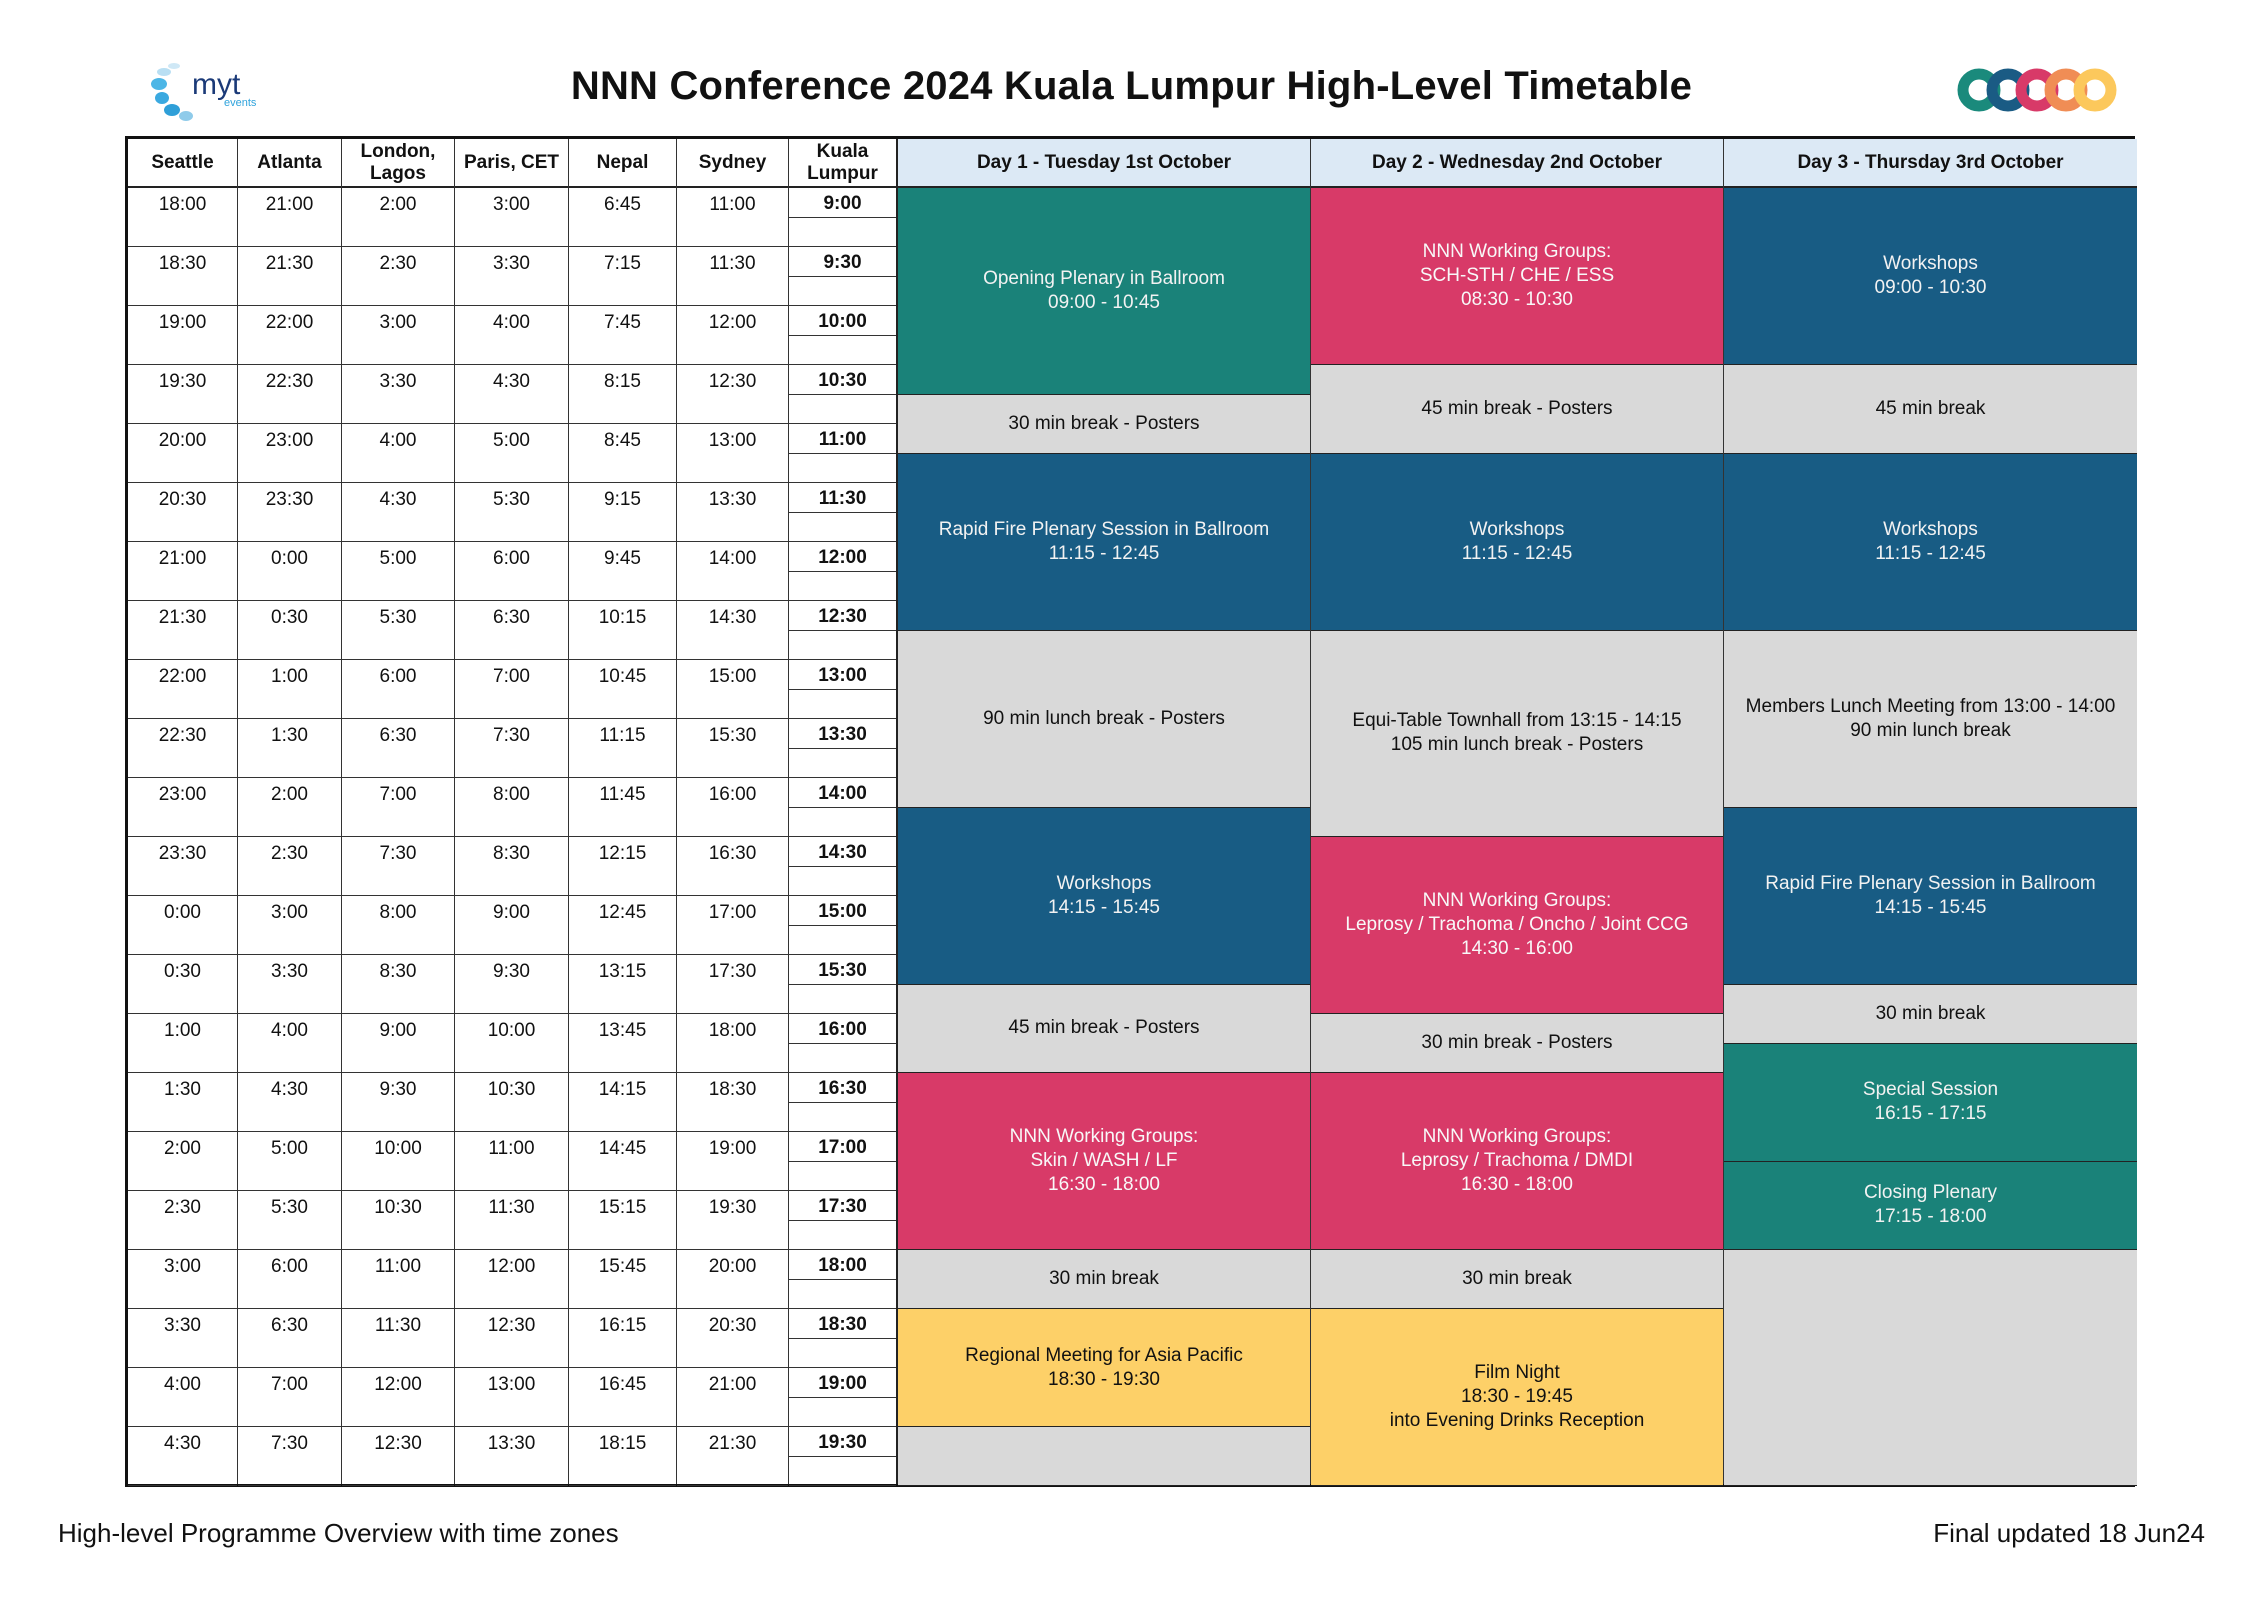  Describe the element at coordinates (182, 1456) in the screenshot. I see `time-cell: 4:30` at that location.